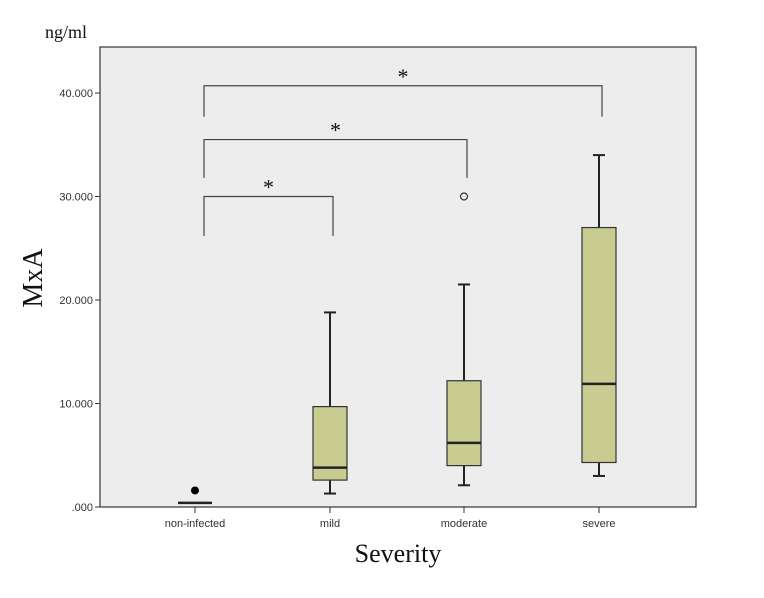 Image resolution: width=764 pixels, height=598 pixels. What do you see at coordinates (195, 495) in the screenshot?
I see `box-non-infected` at bounding box center [195, 495].